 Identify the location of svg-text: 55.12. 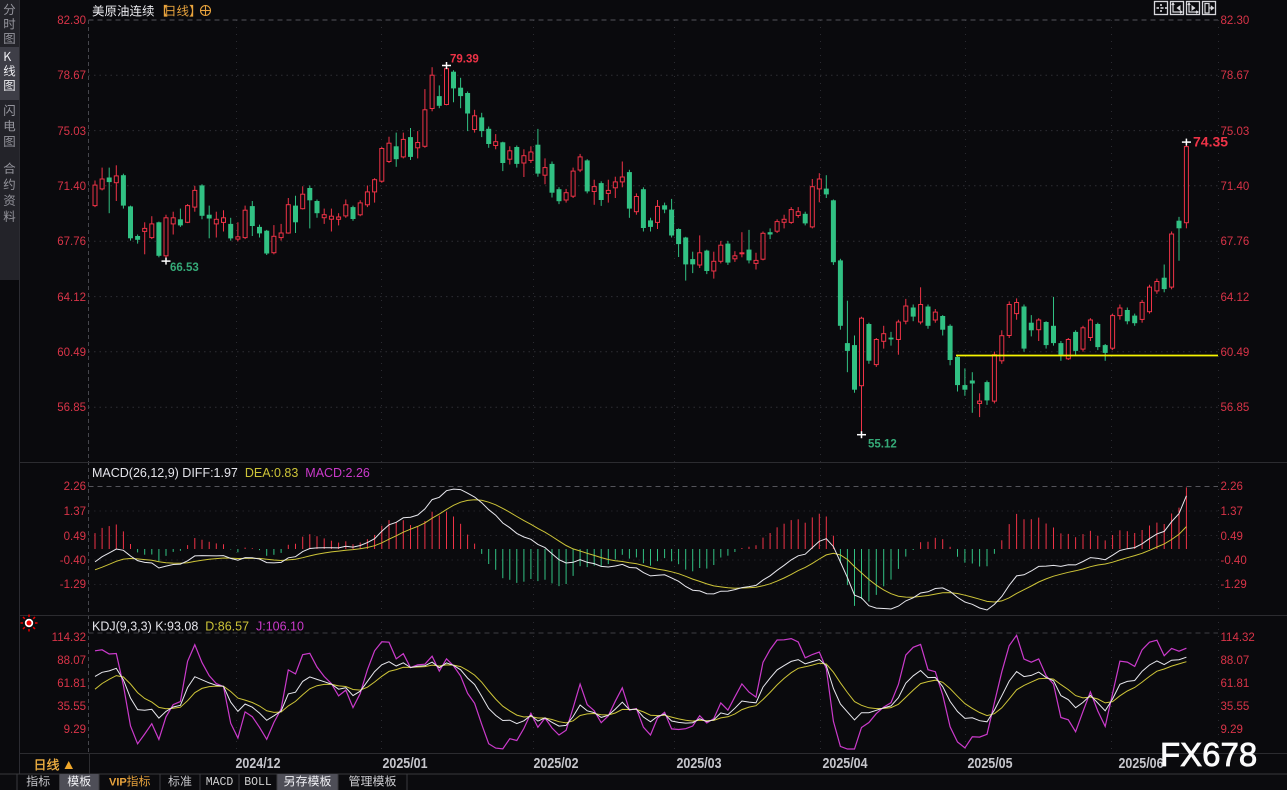
(882, 445).